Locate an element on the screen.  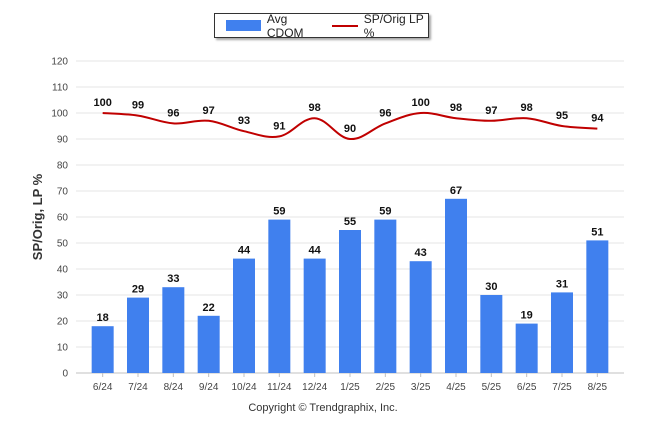
bar-data-label: 55 is located at coordinates (350, 222).